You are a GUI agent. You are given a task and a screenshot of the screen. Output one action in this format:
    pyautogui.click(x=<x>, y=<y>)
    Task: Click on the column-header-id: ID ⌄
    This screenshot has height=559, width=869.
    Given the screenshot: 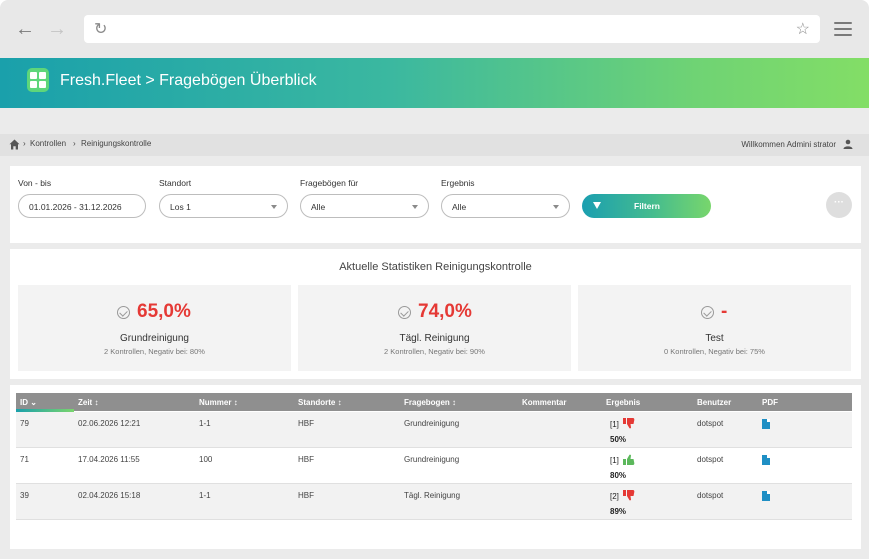 What is the action you would take?
    pyautogui.click(x=28, y=402)
    